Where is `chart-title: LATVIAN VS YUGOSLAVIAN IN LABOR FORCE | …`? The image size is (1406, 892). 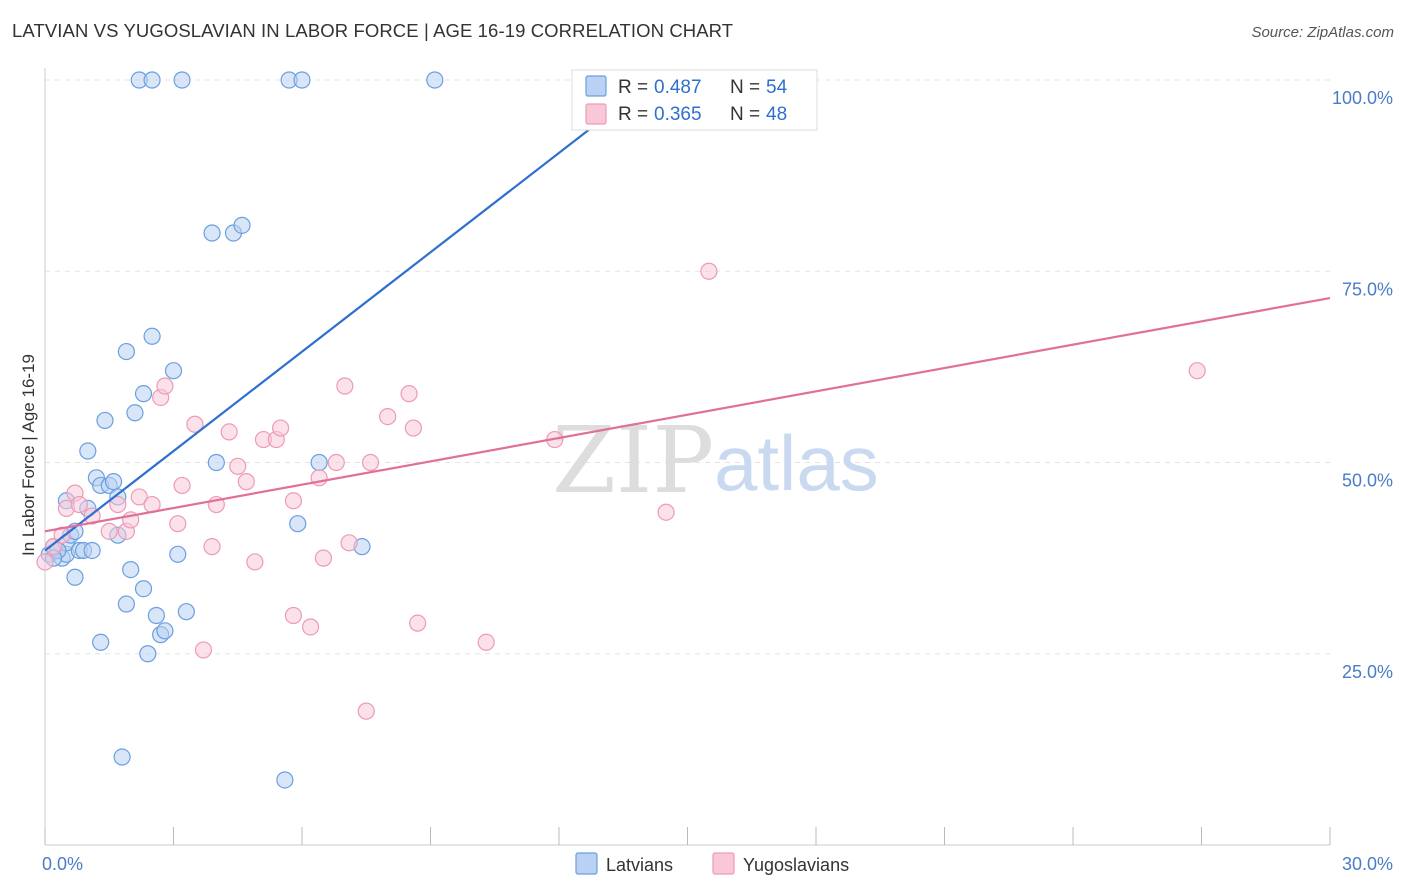
chart-title: LATVIAN VS YUGOSLAVIAN IN LABOR FORCE | … is located at coordinates (373, 30).